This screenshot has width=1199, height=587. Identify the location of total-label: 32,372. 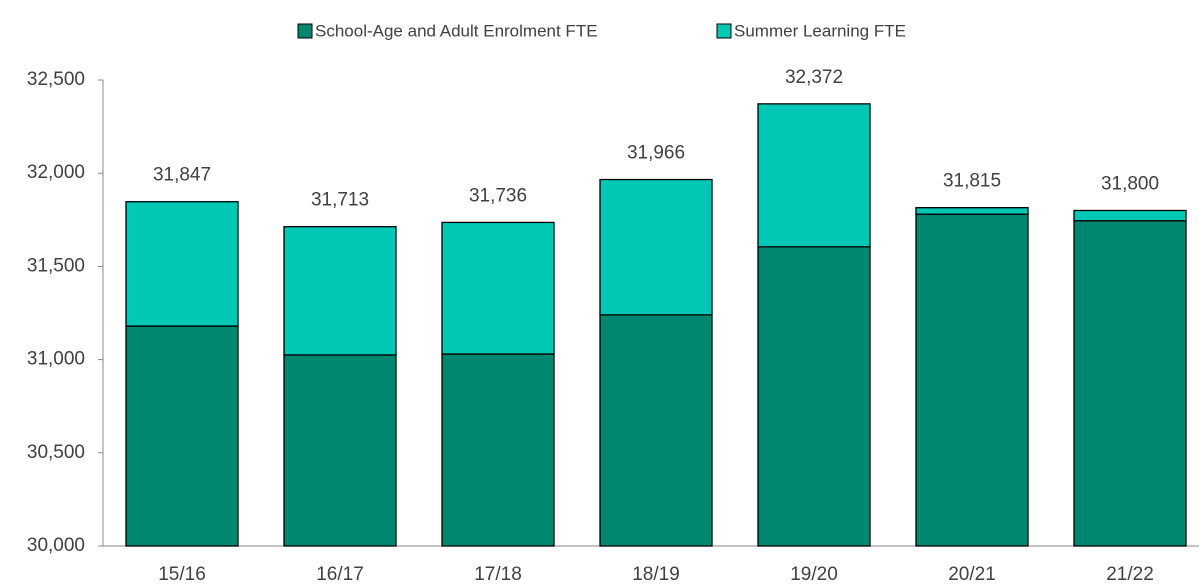
(814, 77).